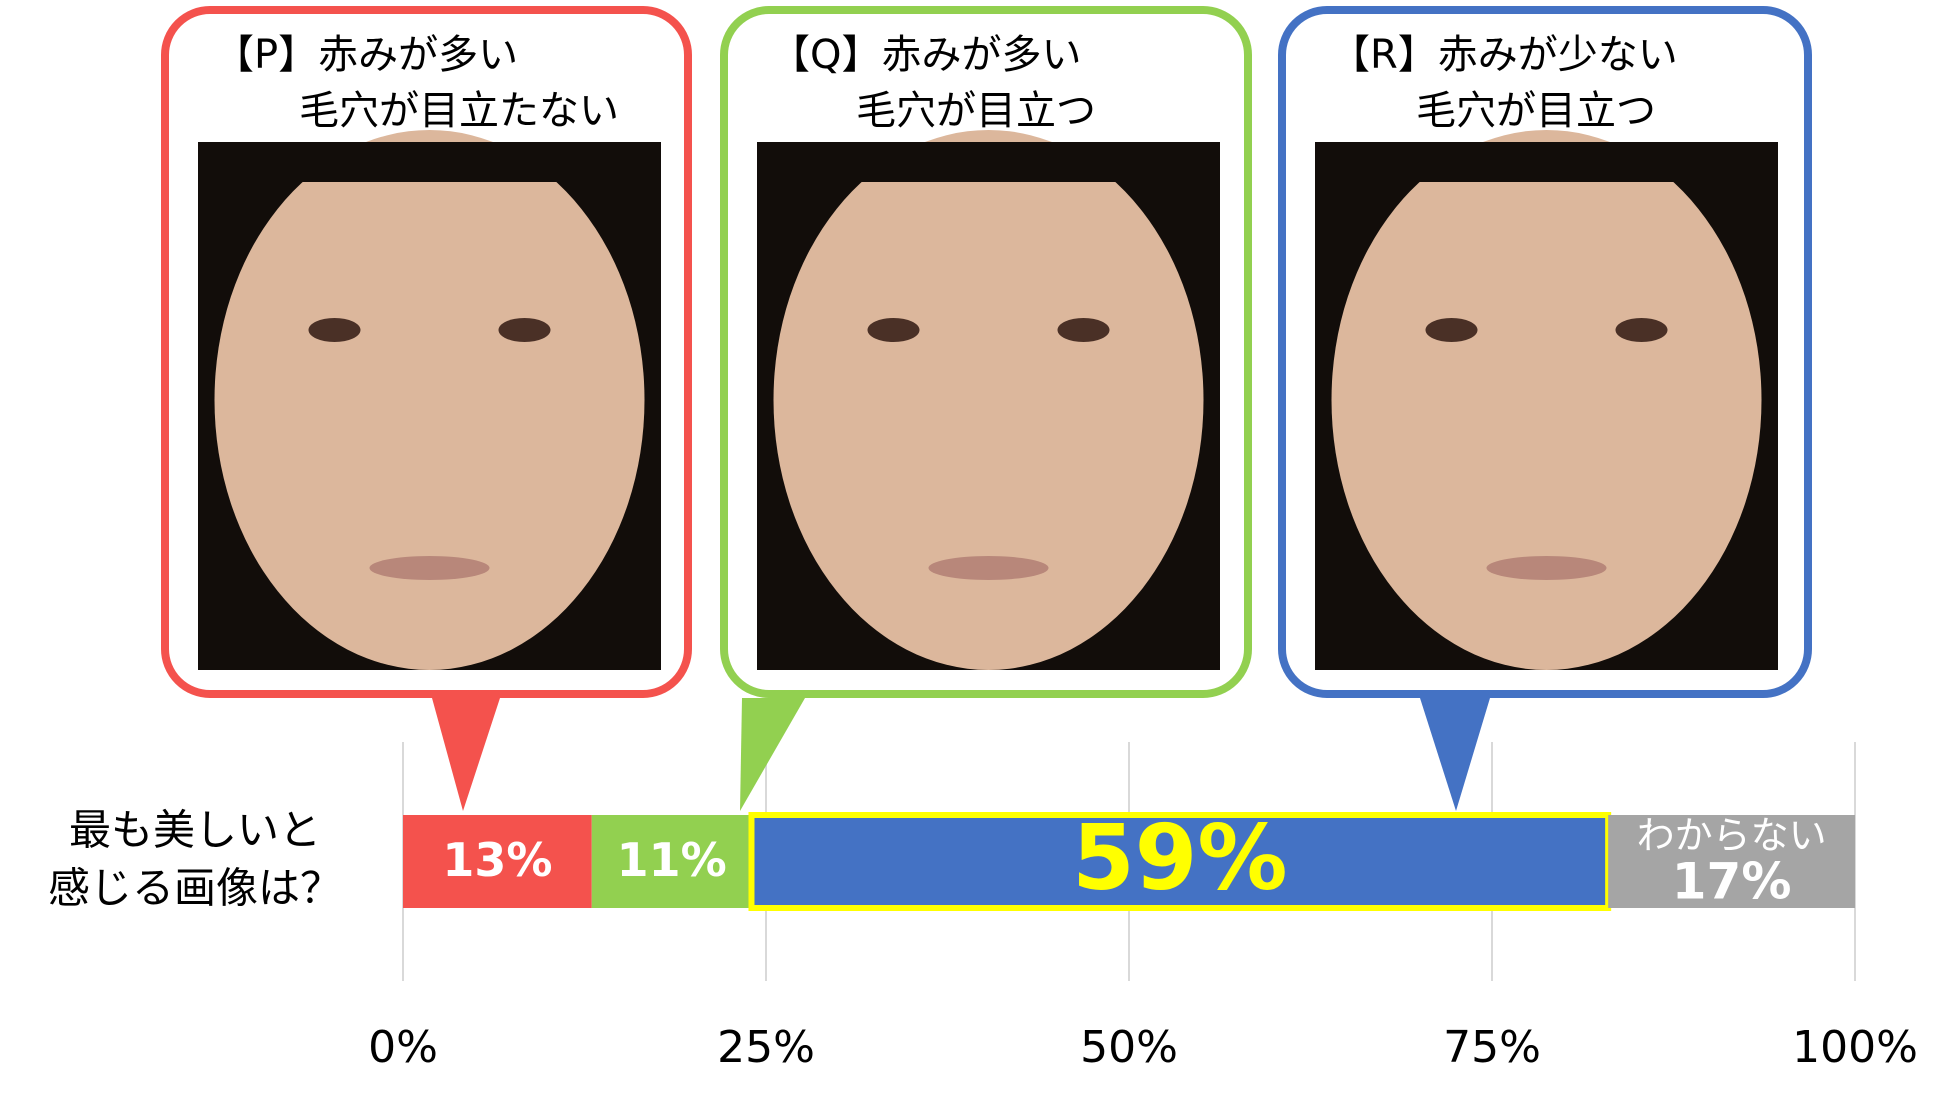  Describe the element at coordinates (1855, 1047) in the screenshot. I see `x-tick-label: 100%` at that location.